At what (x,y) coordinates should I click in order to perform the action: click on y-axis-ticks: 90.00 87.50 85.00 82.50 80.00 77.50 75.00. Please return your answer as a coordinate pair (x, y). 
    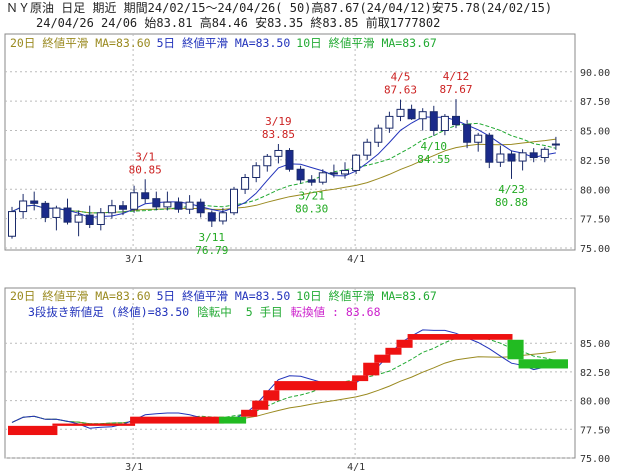
    Looking at the image, I should click on (595, 161).